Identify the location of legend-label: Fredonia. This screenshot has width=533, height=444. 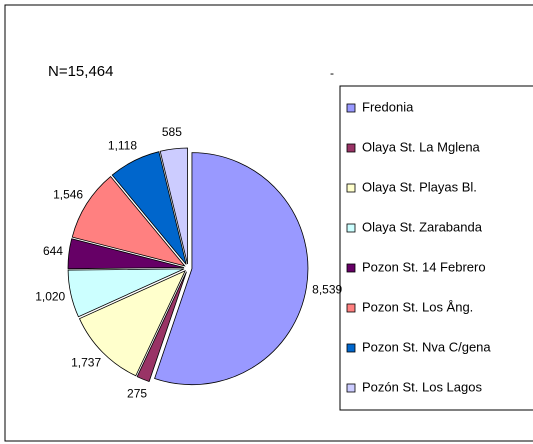
(388, 106).